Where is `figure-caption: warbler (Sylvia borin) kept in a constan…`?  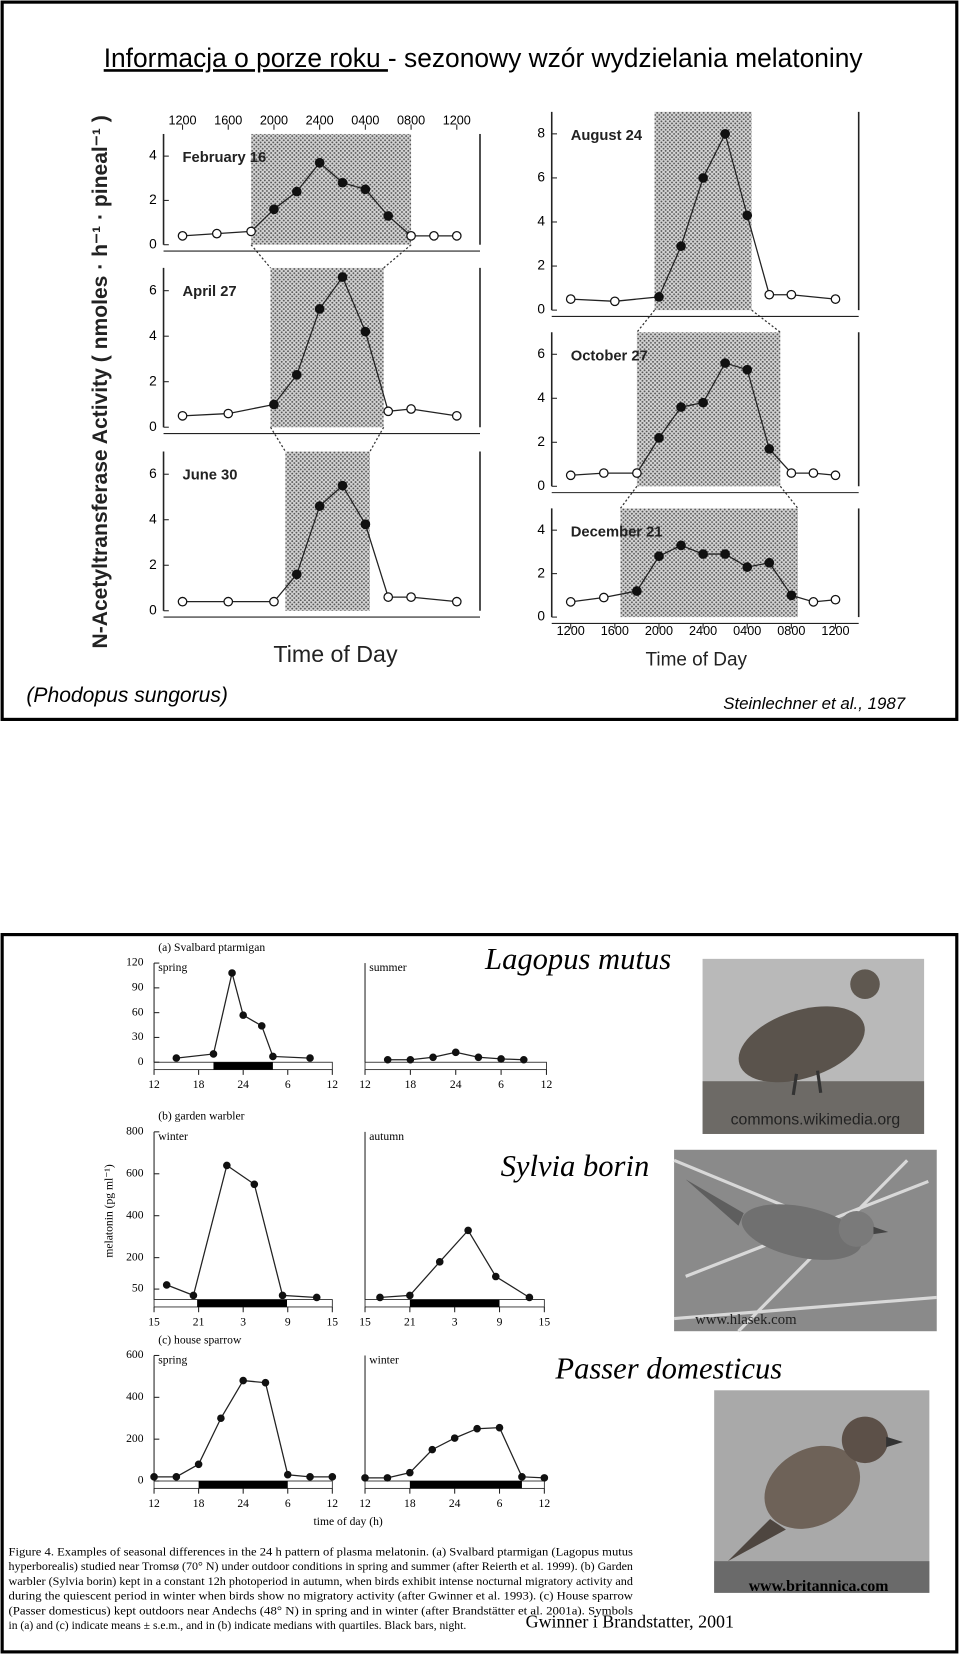 figure-caption: warbler (Sylvia borin) kept in a constan… is located at coordinates (320, 1581).